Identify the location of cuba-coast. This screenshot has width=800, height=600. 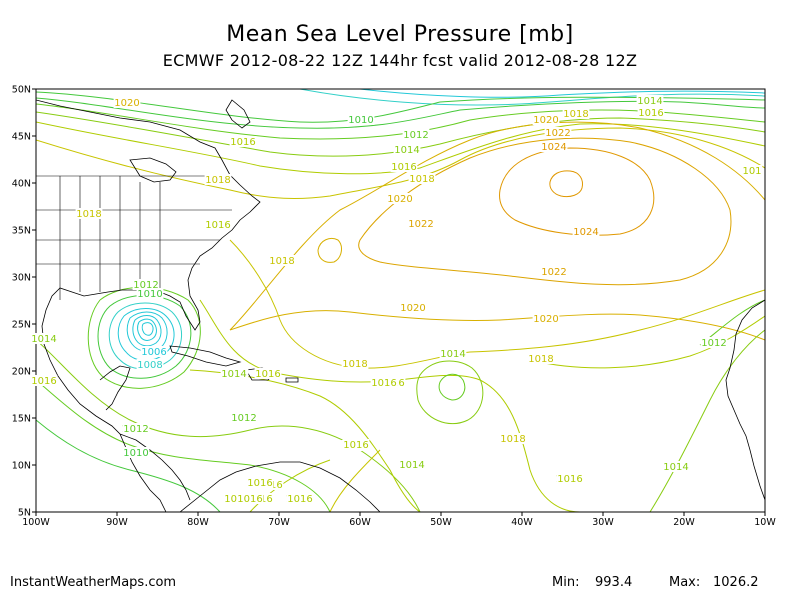
(205, 356).